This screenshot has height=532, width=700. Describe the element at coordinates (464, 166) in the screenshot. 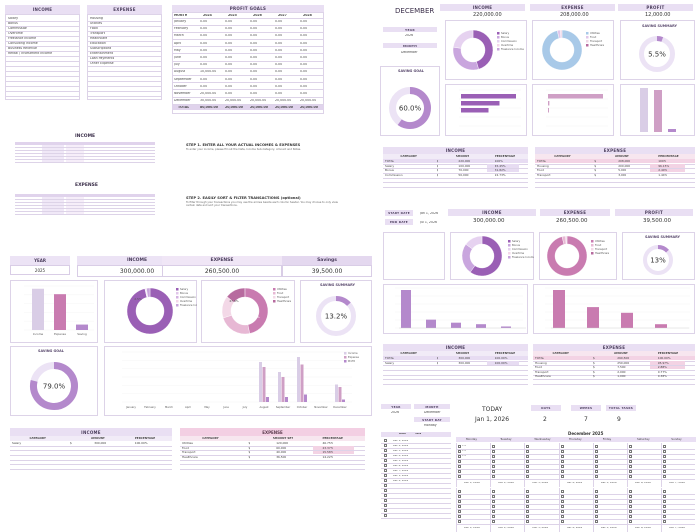

I see `dec-income-amount-cell: 100,000` at that location.